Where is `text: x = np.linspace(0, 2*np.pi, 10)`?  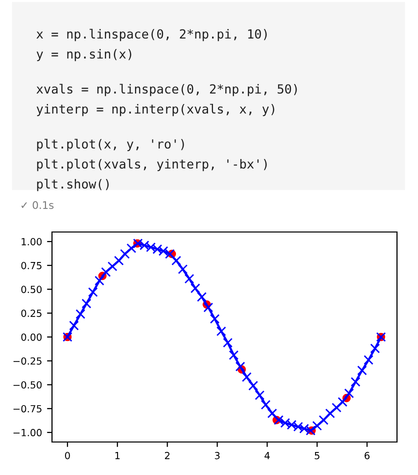
text: x = np.linspace(0, 2*np.pi, 10) is located at coordinates (151, 35).